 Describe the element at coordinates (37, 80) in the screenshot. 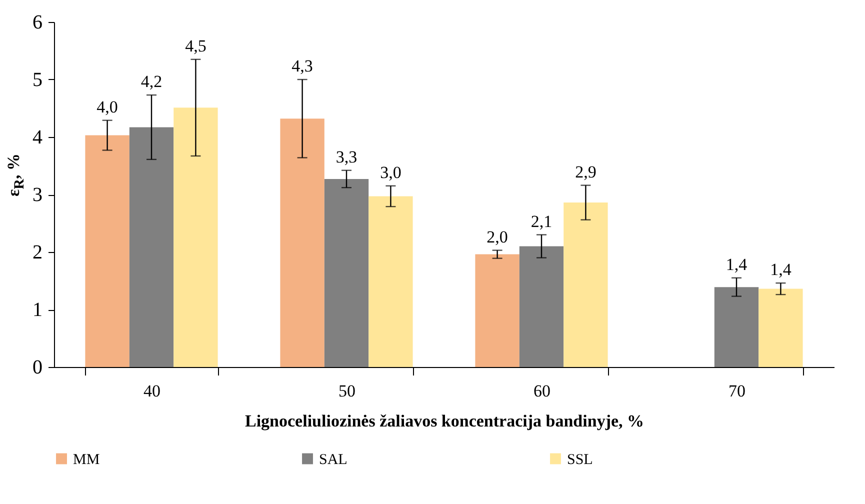

I see `y-tick-label: 5` at that location.